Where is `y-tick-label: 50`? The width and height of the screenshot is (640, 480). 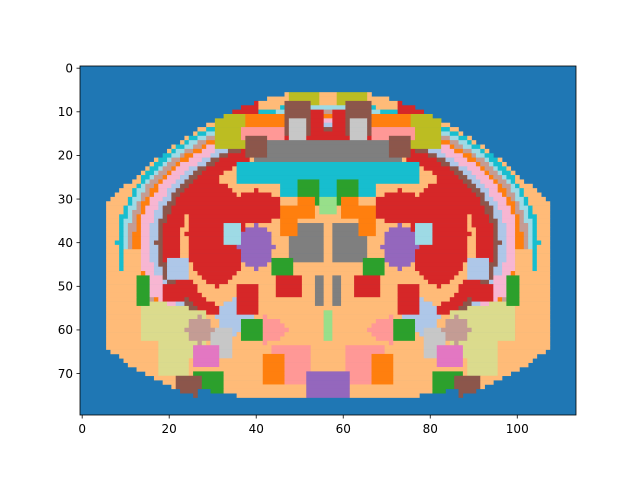 y-tick-label: 50 is located at coordinates (65, 287).